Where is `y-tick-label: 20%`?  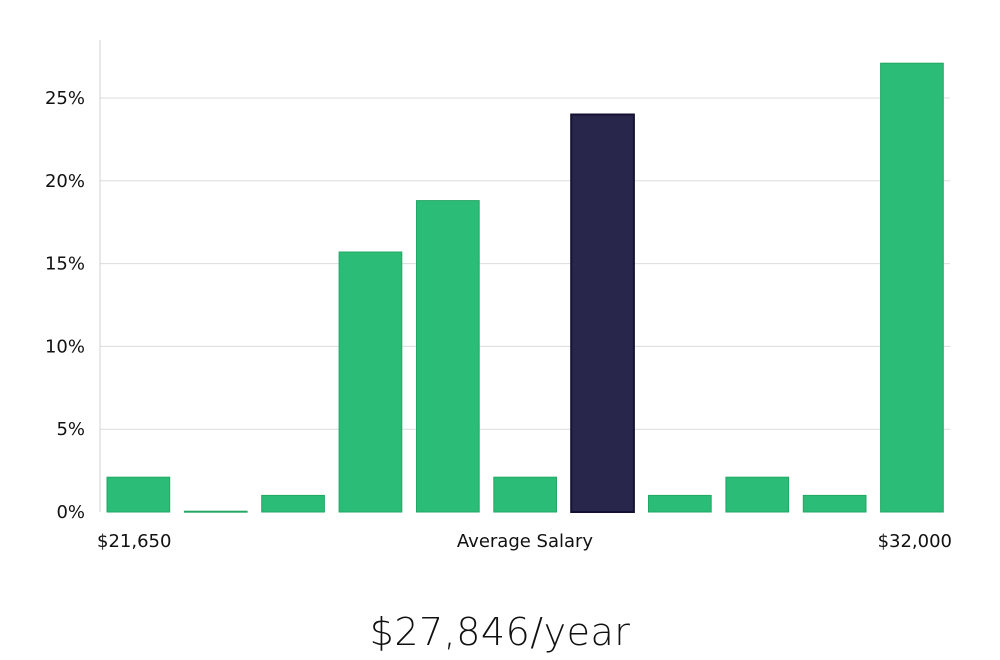
y-tick-label: 20% is located at coordinates (65, 181).